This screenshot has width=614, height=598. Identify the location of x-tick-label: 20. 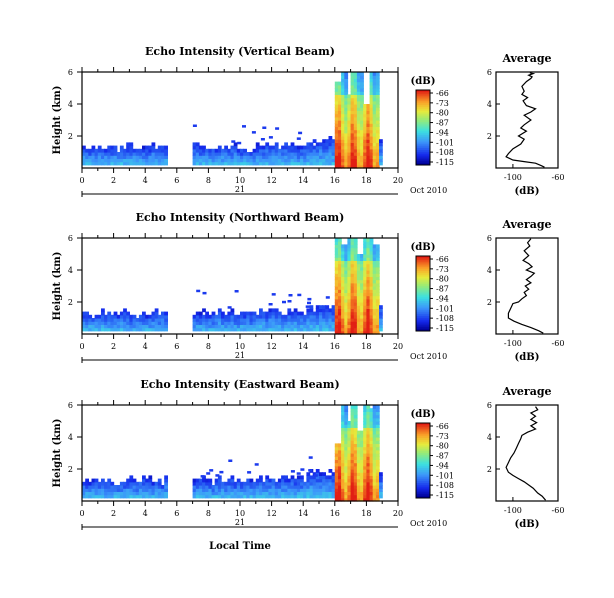
(398, 513).